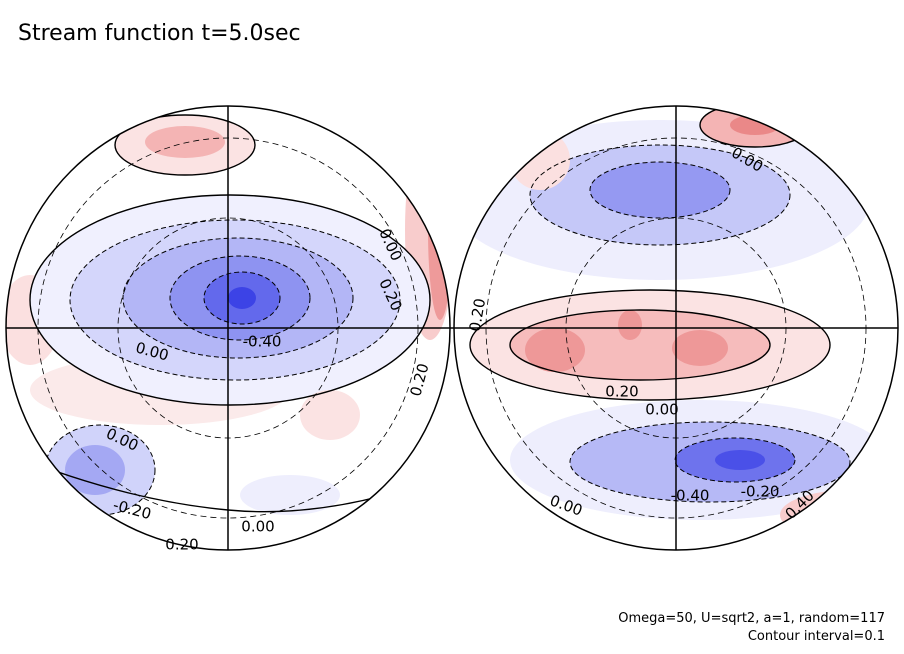 The image size is (904, 654). I want to click on title: Stream function t=5.0sec, so click(159, 33).